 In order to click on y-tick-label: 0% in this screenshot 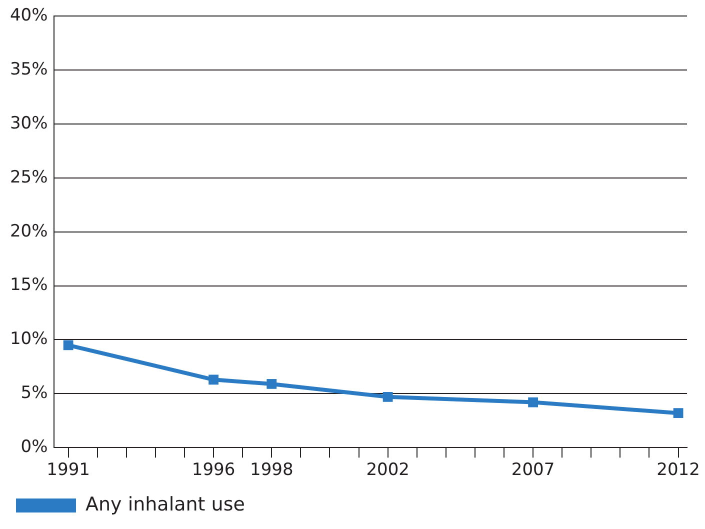, I will do `click(34, 447)`.